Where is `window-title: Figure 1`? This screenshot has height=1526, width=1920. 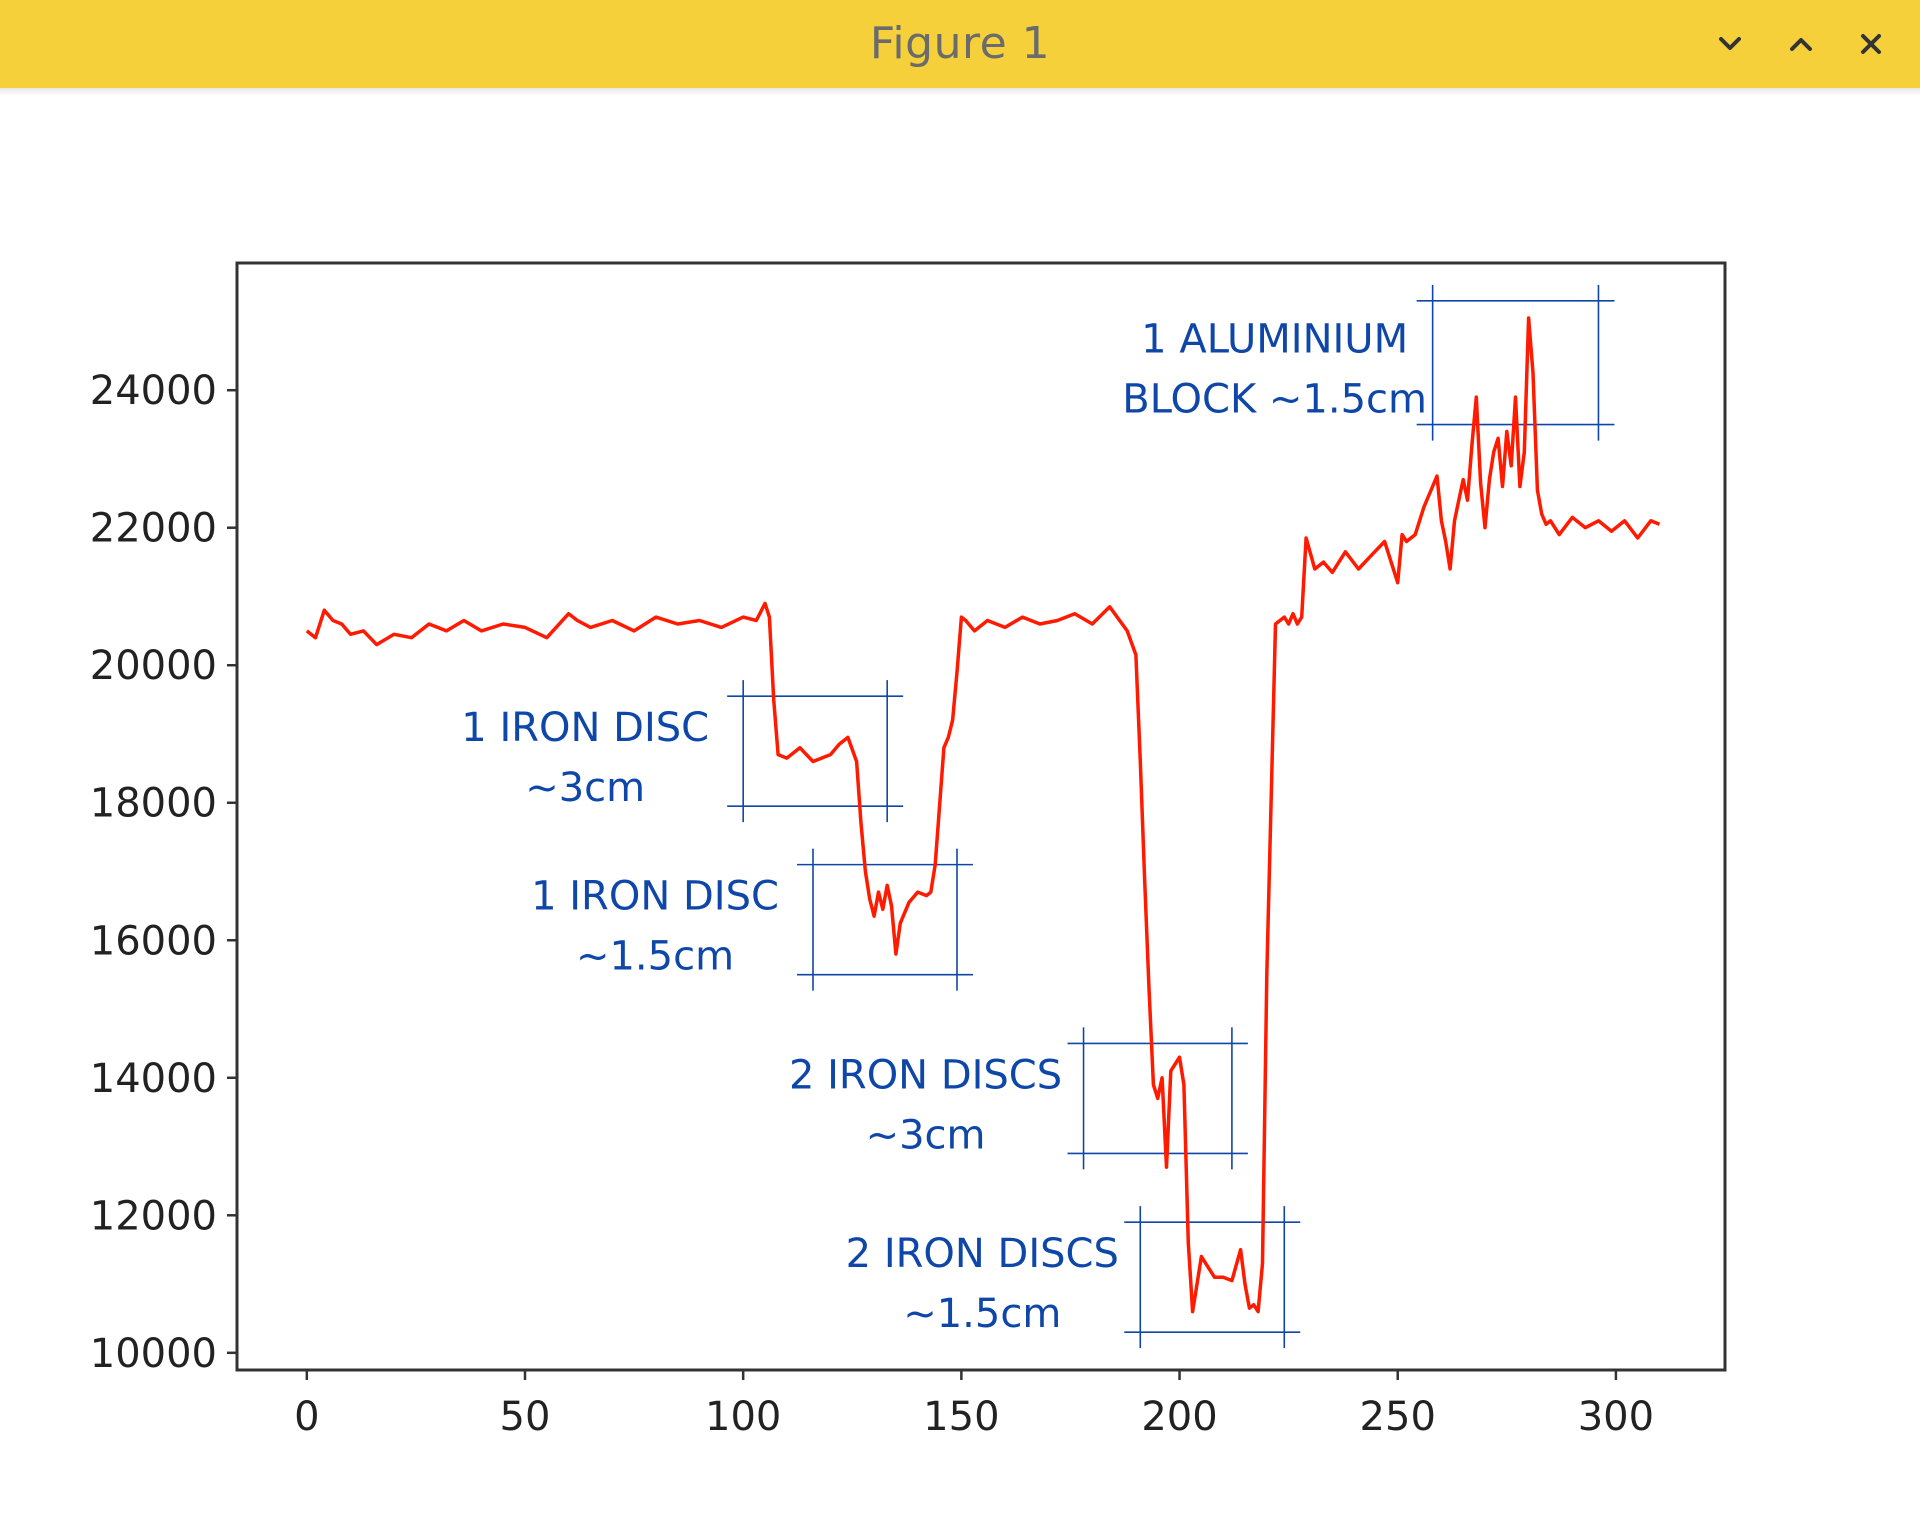
window-title: Figure 1 is located at coordinates (960, 43).